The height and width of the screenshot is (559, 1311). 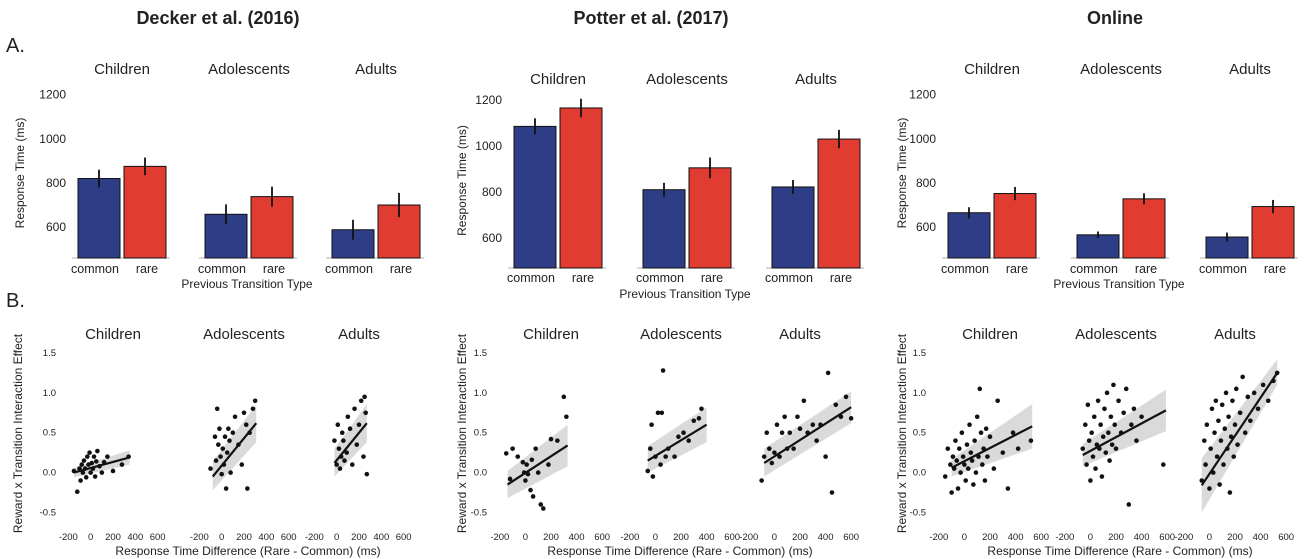 I want to click on x-tick-label: 600, so click(x=732, y=537).